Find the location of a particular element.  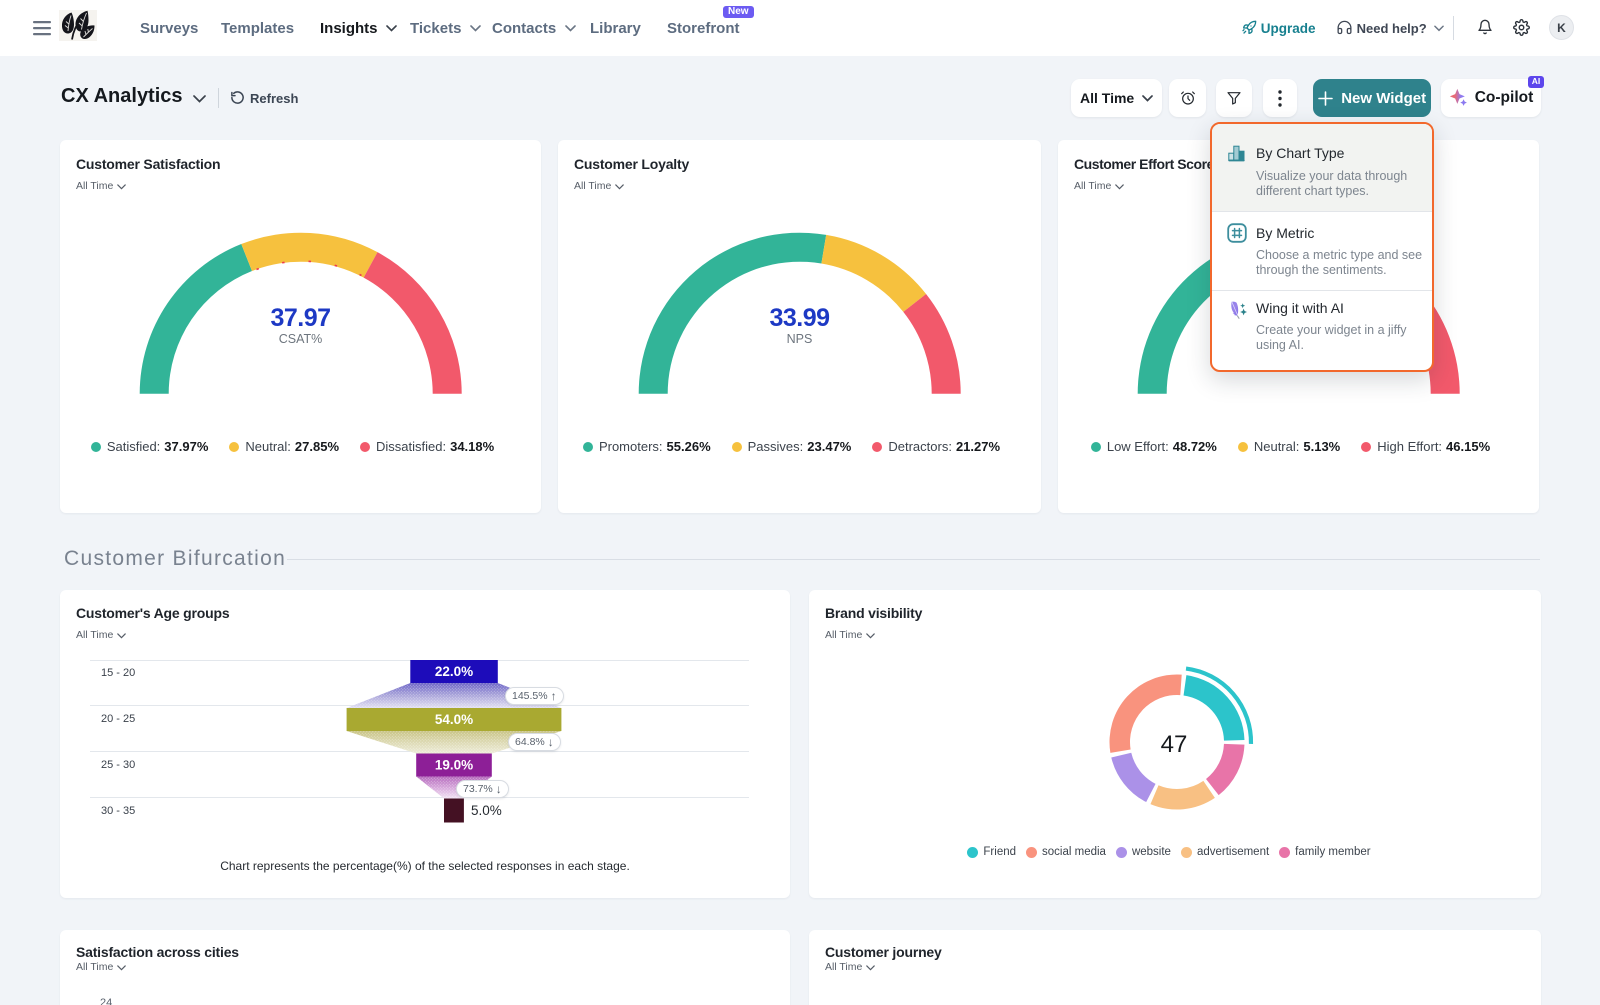

svg-text: 15 - 20 is located at coordinates (118, 673).